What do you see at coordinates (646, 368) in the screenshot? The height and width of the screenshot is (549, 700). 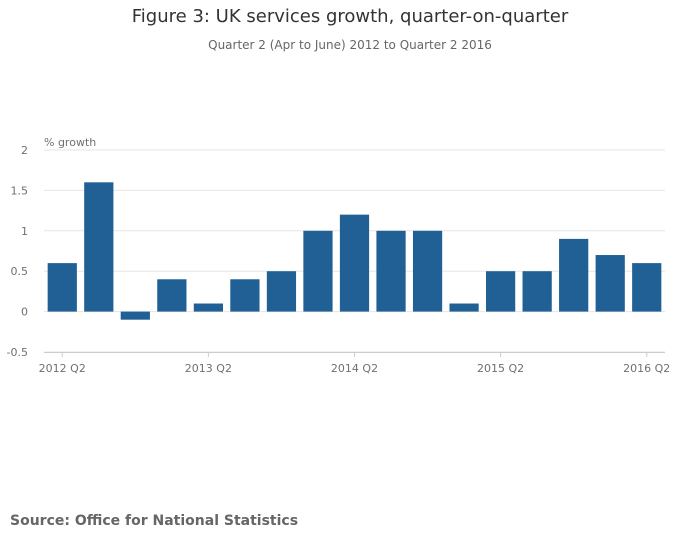 I see `x-tick-label: 2016 Q2` at bounding box center [646, 368].